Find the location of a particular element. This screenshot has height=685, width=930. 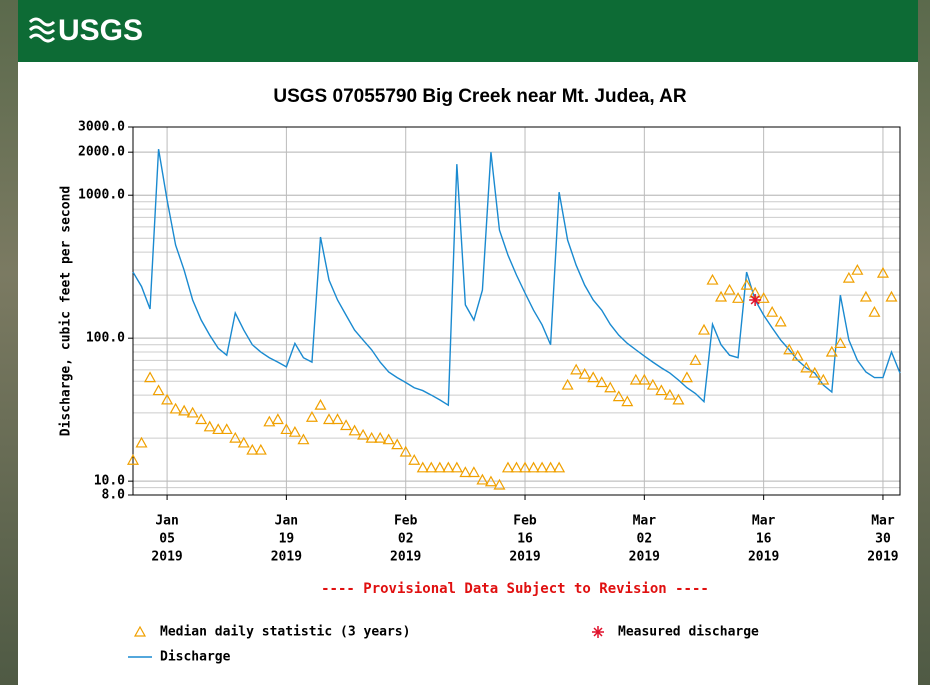

y-axis-label: Discharge, cubic feet per second is located at coordinates (66, 311).